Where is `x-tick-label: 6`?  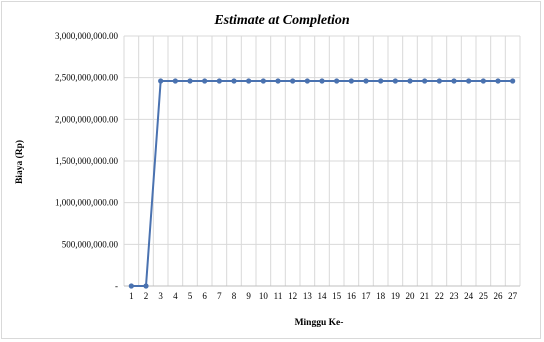
x-tick-label: 6 is located at coordinates (204, 296).